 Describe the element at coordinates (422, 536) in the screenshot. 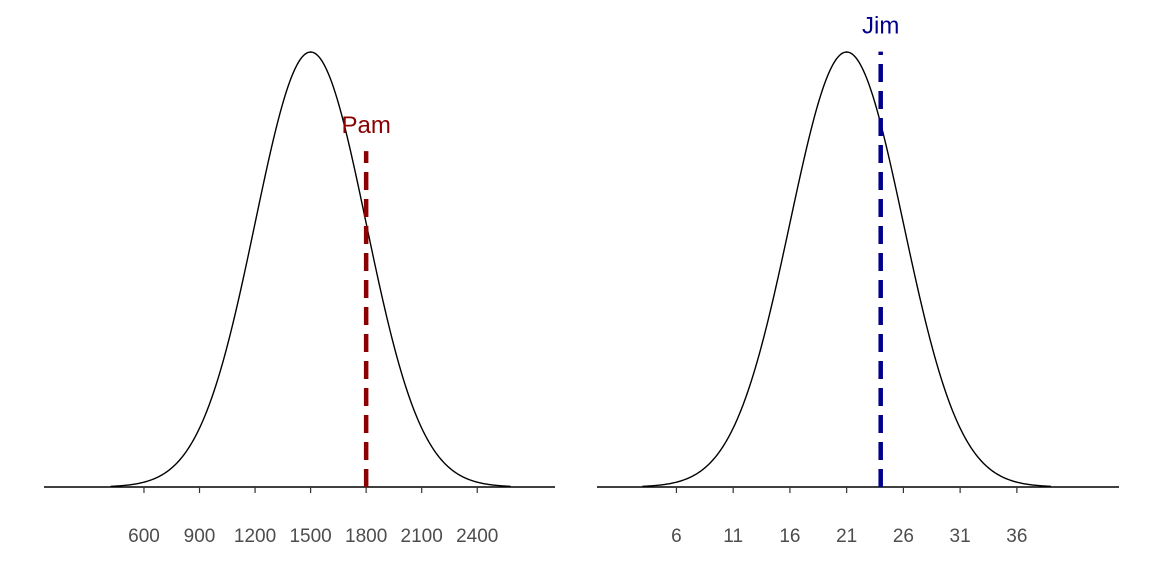

I see `pam-x-tick-label: 2100` at that location.